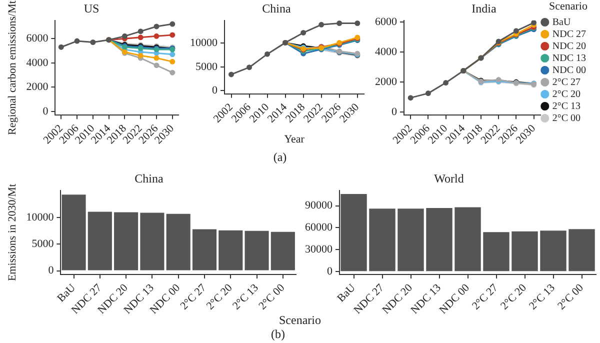  Describe the element at coordinates (484, 8) in the screenshot. I see `chart-title: India` at that location.